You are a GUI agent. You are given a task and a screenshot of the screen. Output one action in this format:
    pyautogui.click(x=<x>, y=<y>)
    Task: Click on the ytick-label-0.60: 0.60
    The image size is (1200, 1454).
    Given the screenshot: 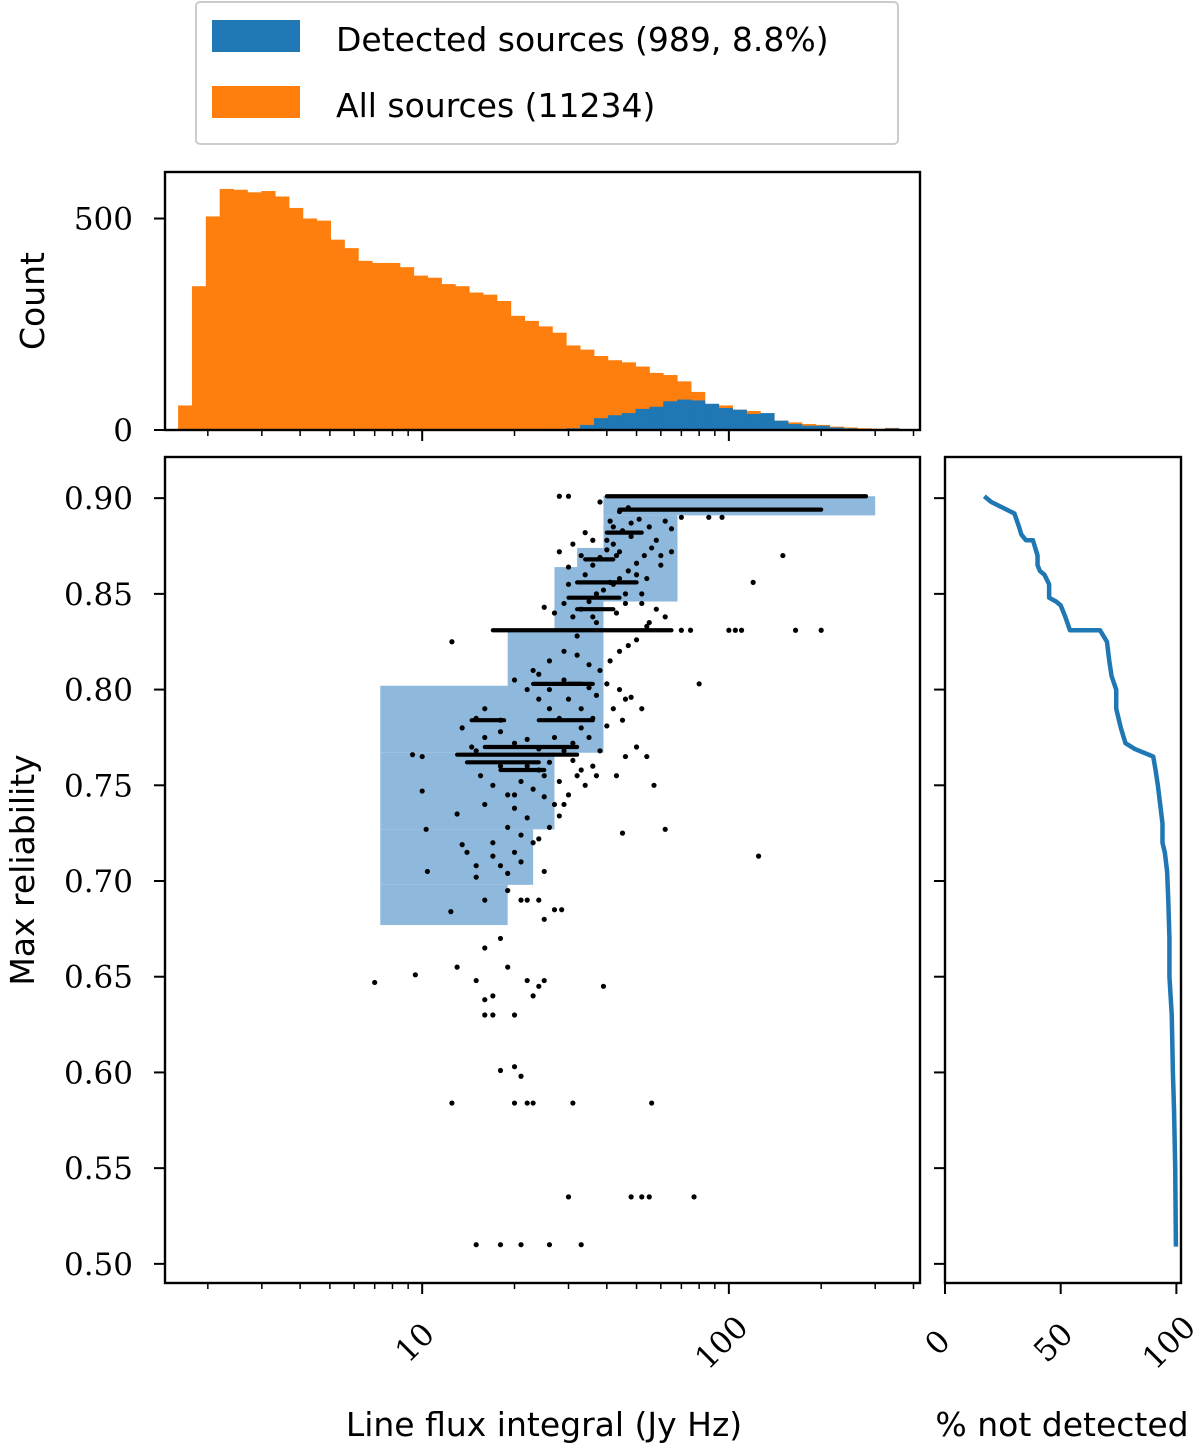 What is the action you would take?
    pyautogui.click(x=98, y=1073)
    